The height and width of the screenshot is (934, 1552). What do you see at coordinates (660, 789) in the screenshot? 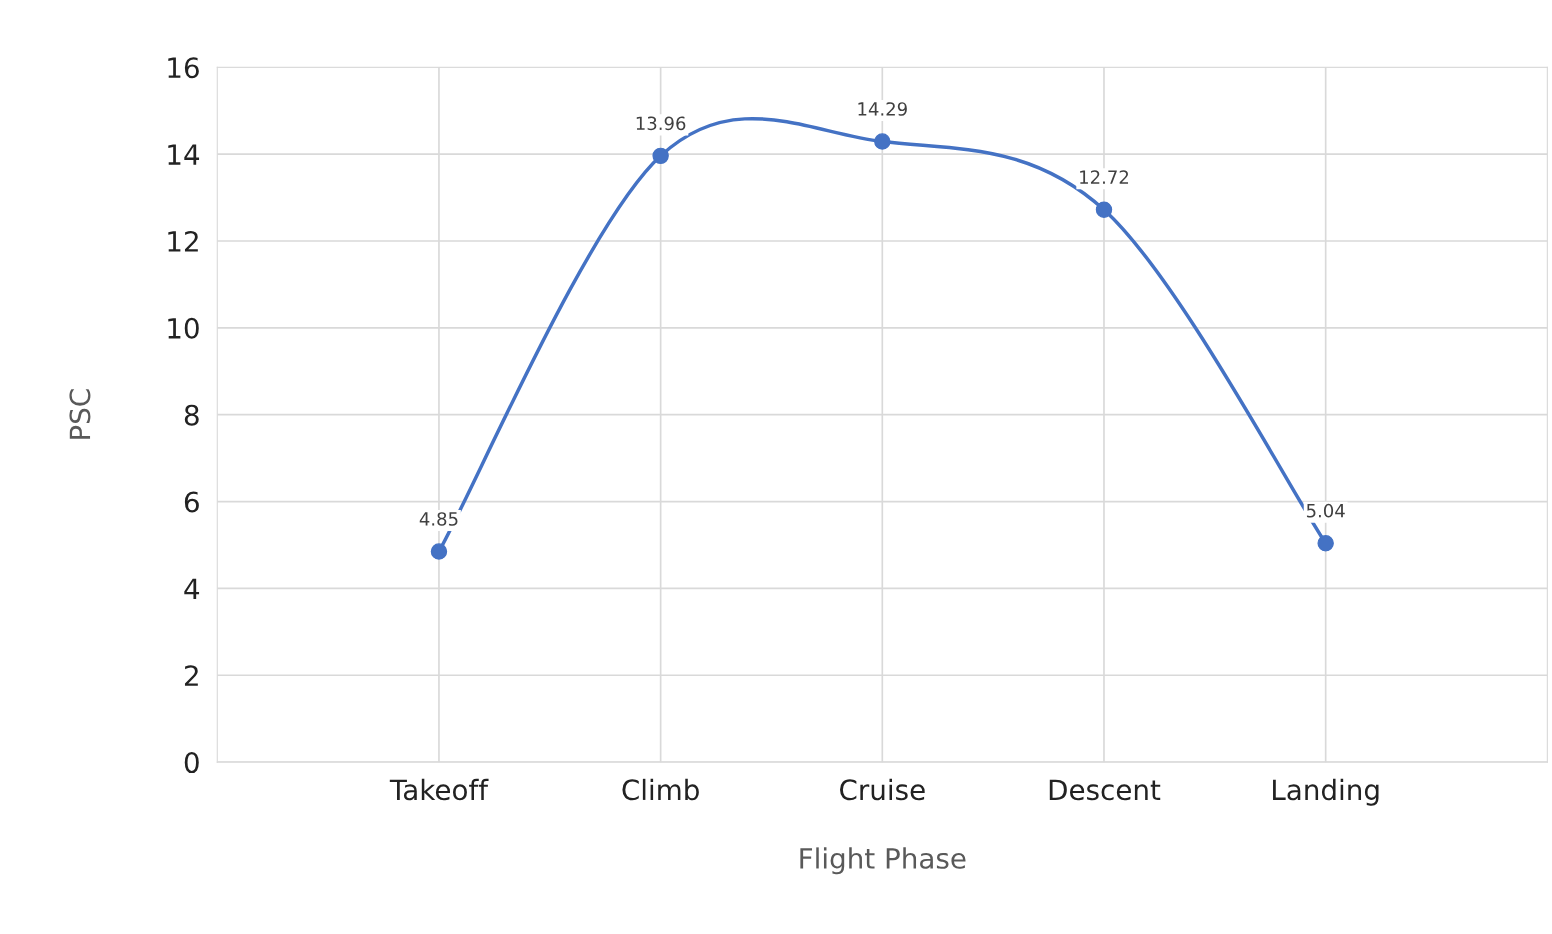
I see `x-tick-label: Climb` at bounding box center [660, 789].